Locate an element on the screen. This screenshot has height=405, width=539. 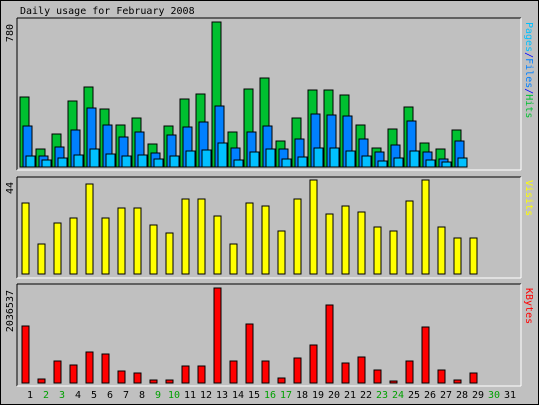
visits-side-label: Visits is located at coordinates (528, 198).